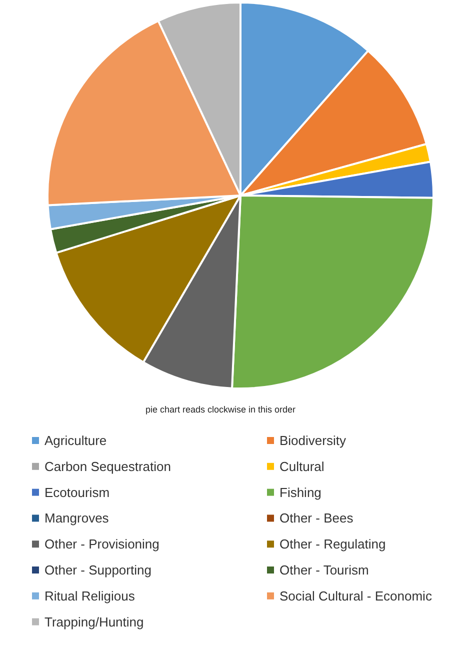 The width and height of the screenshot is (455, 654). What do you see at coordinates (313, 440) in the screenshot?
I see `legend-label: Biodiversity` at bounding box center [313, 440].